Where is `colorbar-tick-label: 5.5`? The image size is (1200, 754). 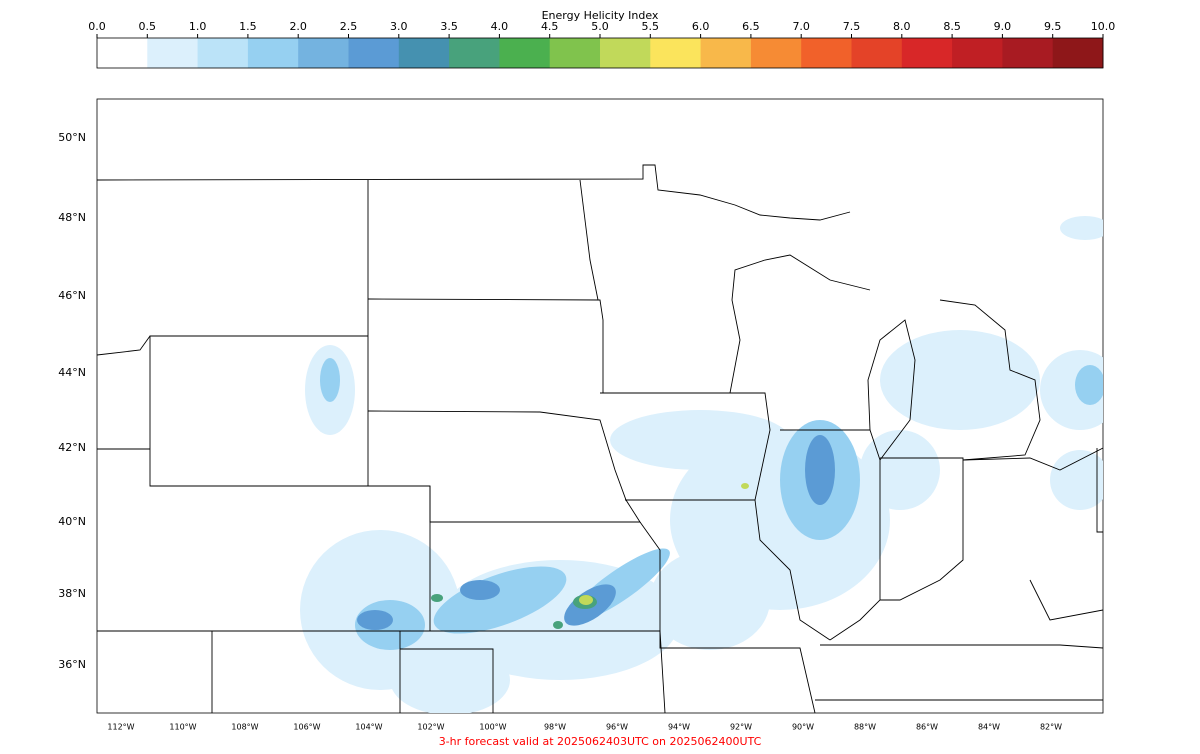 colorbar-tick-label: 5.5 is located at coordinates (651, 26).